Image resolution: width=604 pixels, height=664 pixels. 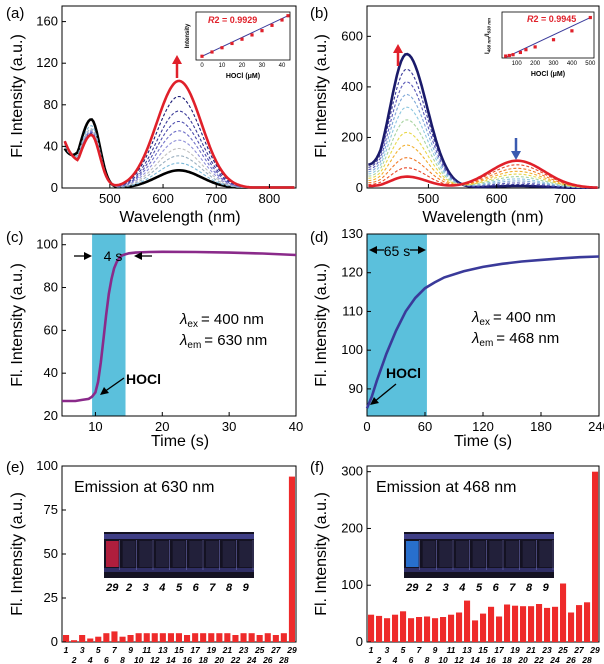 I want to click on c-lambda-em: λem = 630 nm, so click(x=223, y=341).